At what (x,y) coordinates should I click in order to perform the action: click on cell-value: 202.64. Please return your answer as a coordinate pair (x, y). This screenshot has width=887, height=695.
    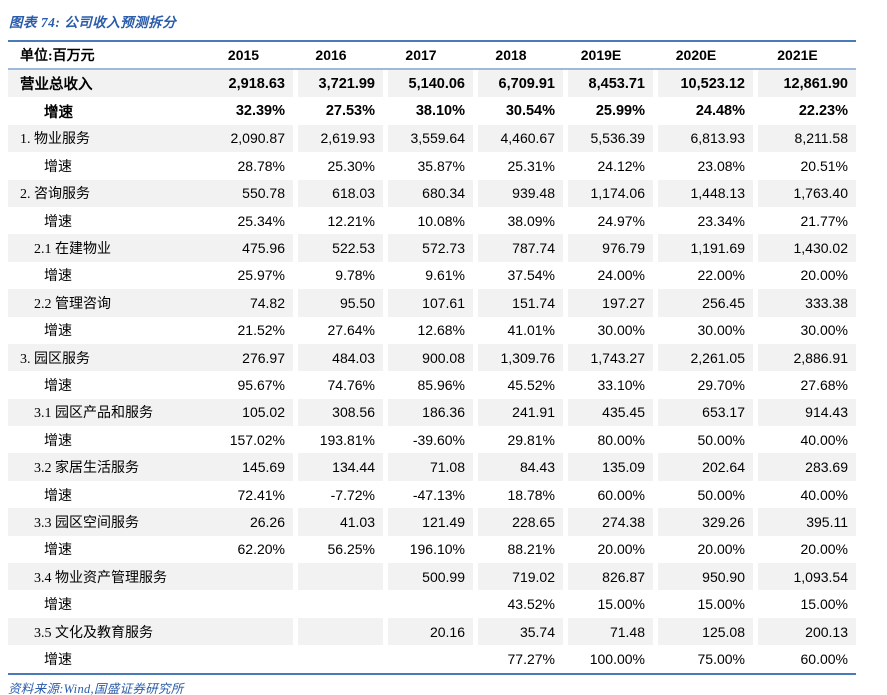
    Looking at the image, I should click on (703, 467).